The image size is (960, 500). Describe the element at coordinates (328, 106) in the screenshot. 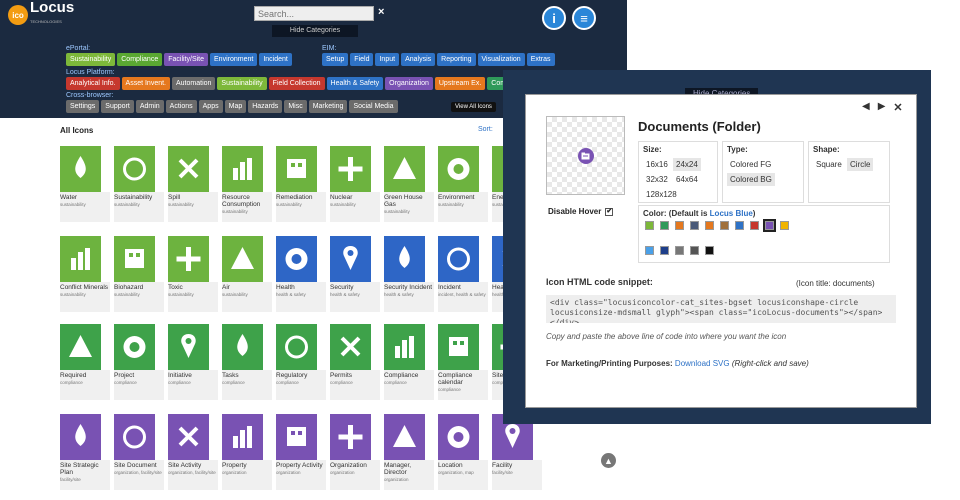

I see `pill-cross-marketing: Marketing` at that location.